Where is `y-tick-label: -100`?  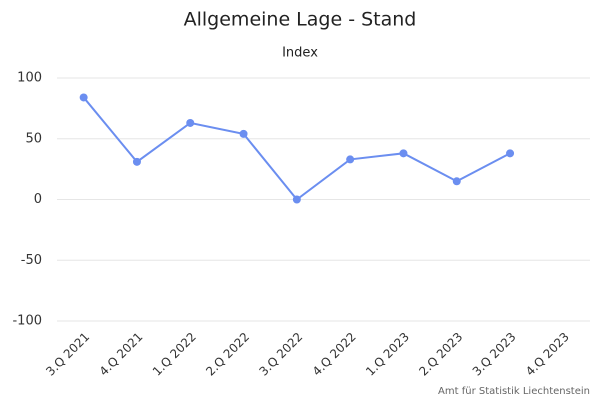
y-tick-label: -100 is located at coordinates (27, 321).